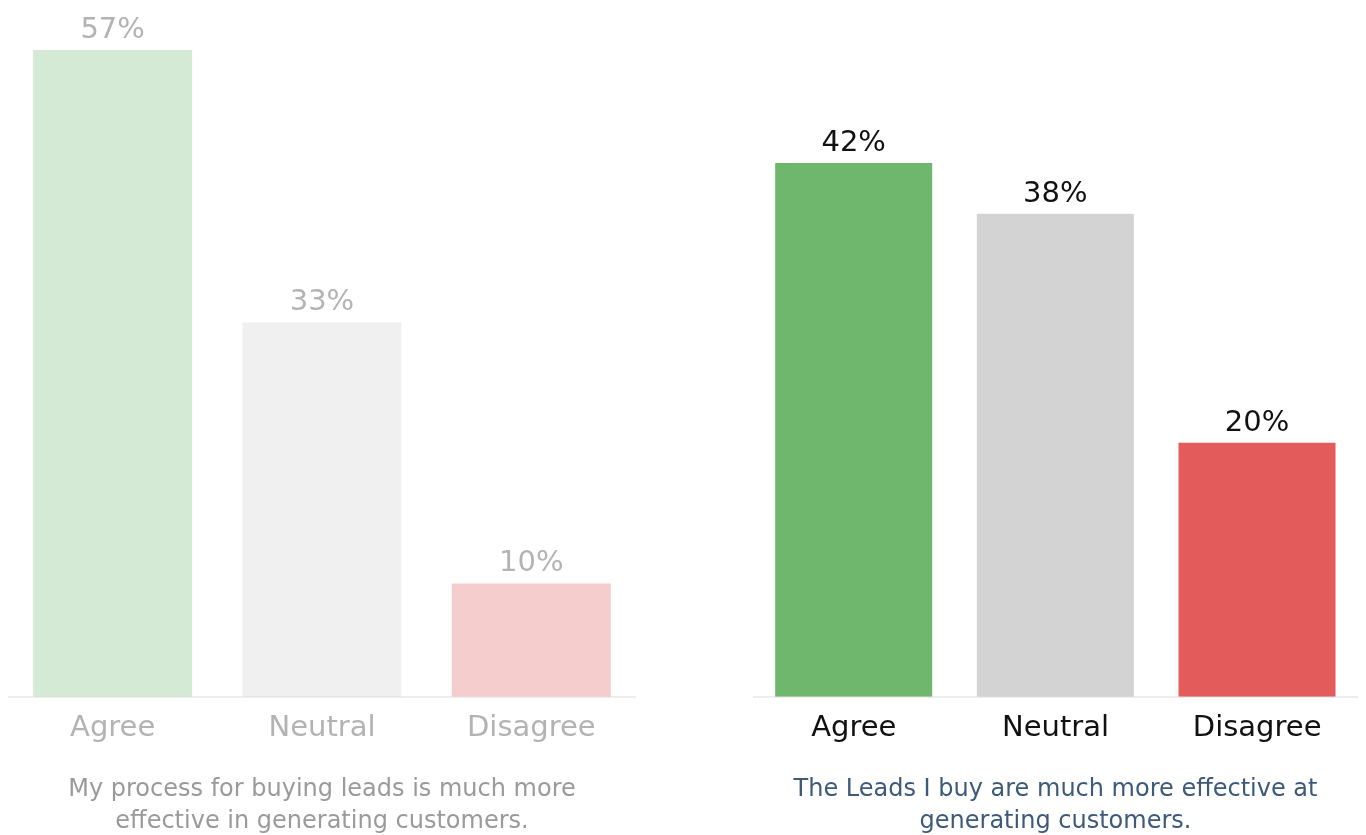 The width and height of the screenshot is (1366, 835). I want to click on data-label: 57%, so click(112, 28).